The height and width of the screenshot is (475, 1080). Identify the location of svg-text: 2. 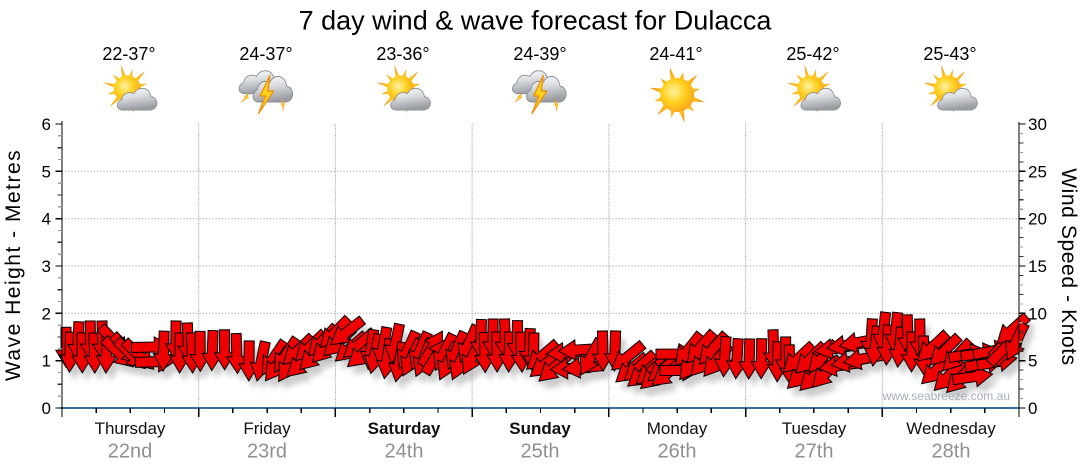
(46, 313).